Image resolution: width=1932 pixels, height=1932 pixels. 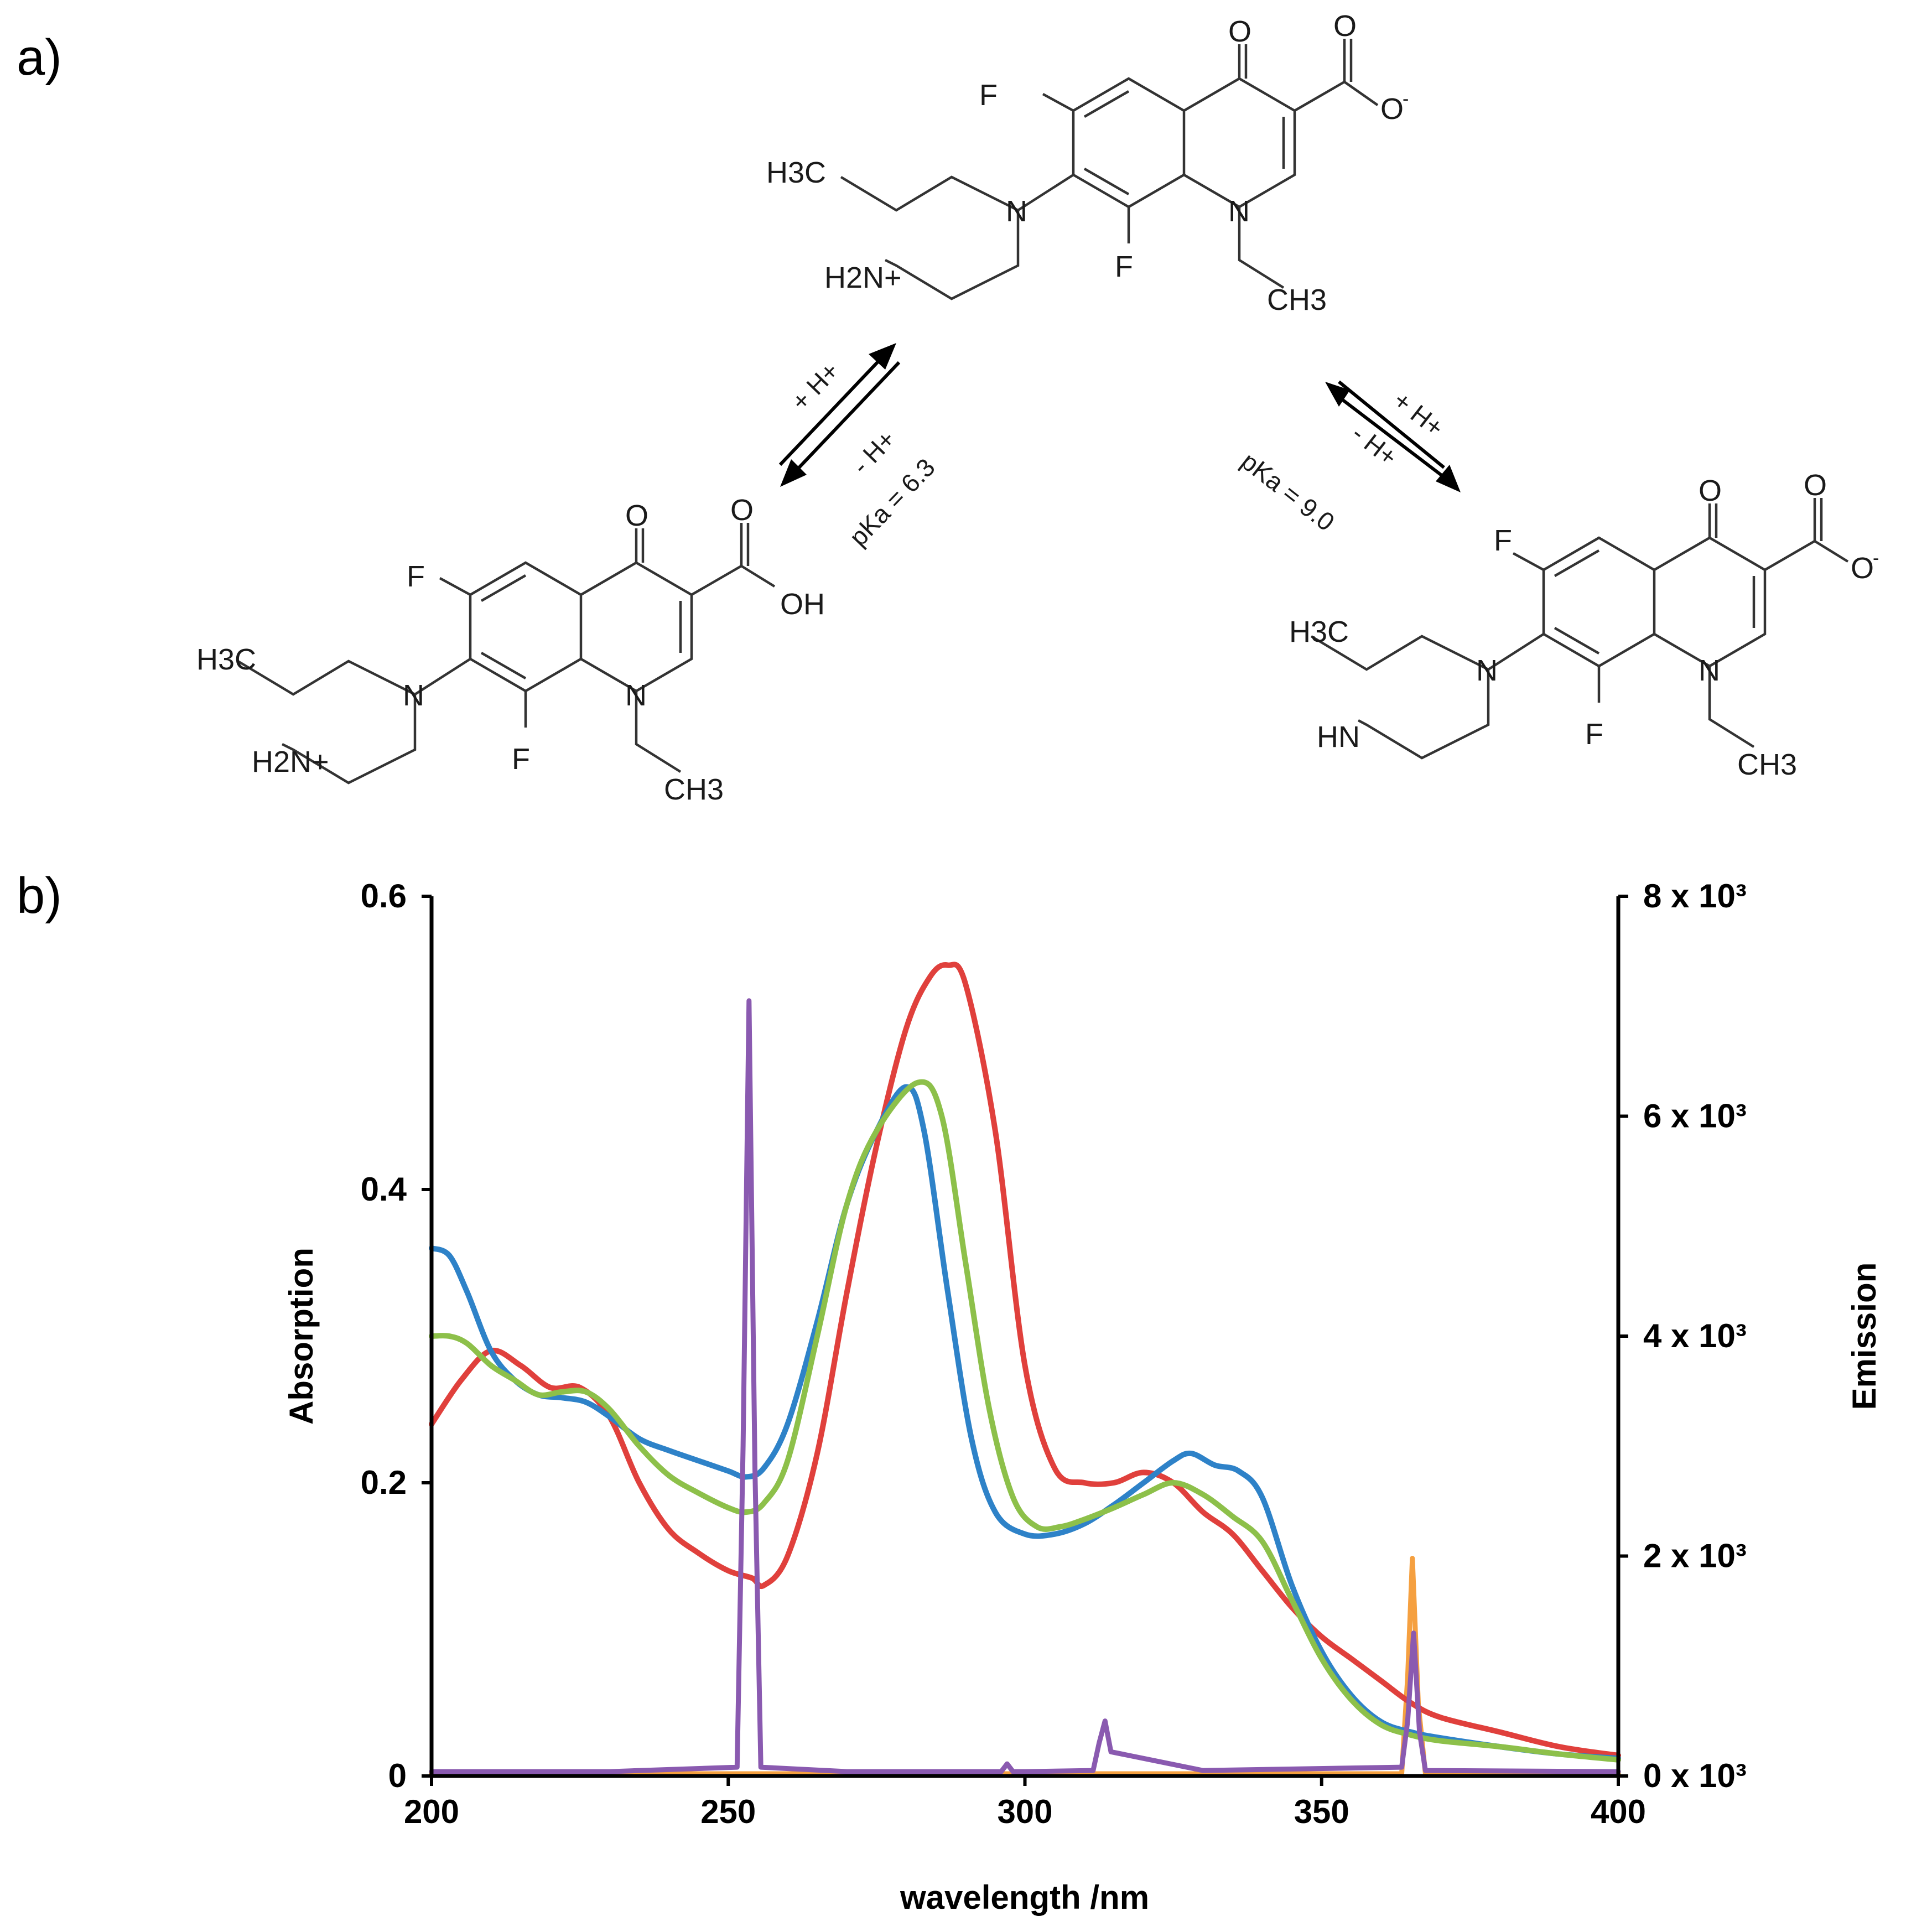 What do you see at coordinates (1024, 1812) in the screenshot?
I see `x-tick-label: 300` at bounding box center [1024, 1812].